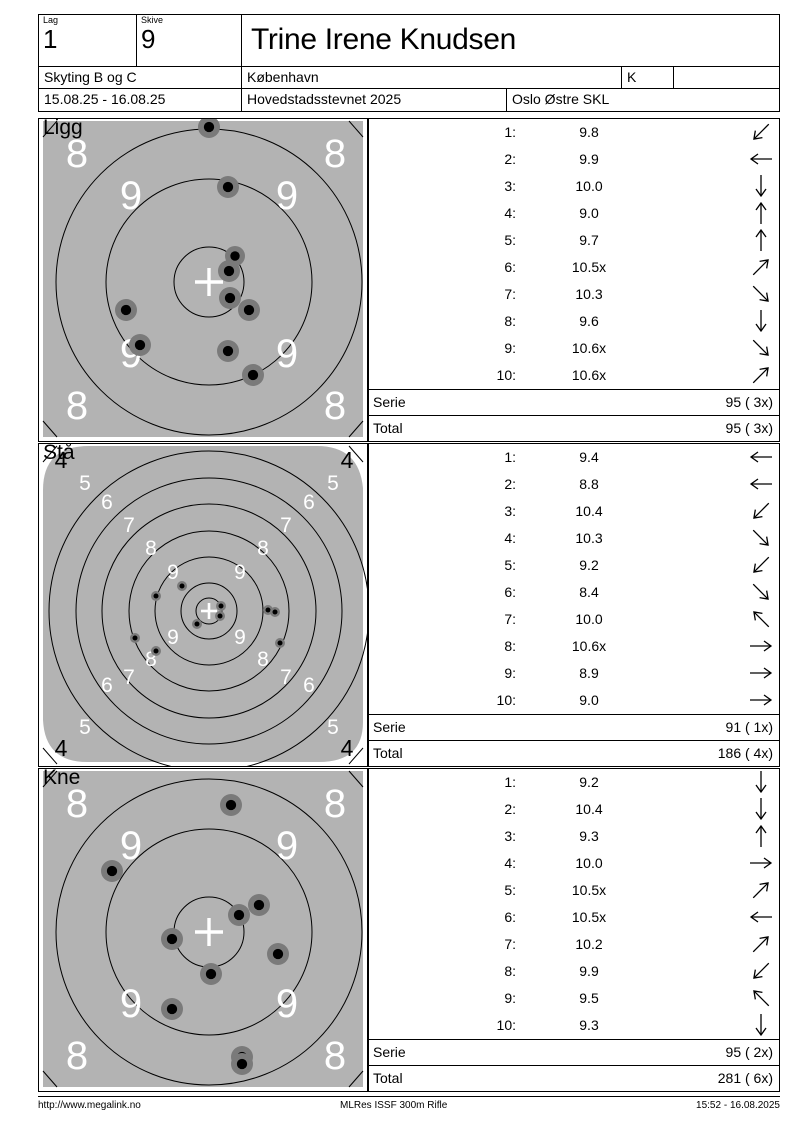 This screenshot has width=800, height=1130. I want to click on serie-row: Serie 95 ( 3x), so click(574, 402).